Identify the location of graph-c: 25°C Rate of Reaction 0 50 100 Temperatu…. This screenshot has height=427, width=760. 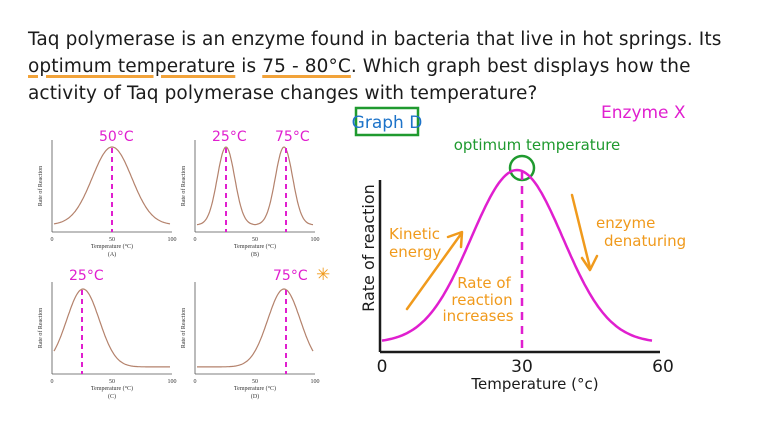
(107, 334).